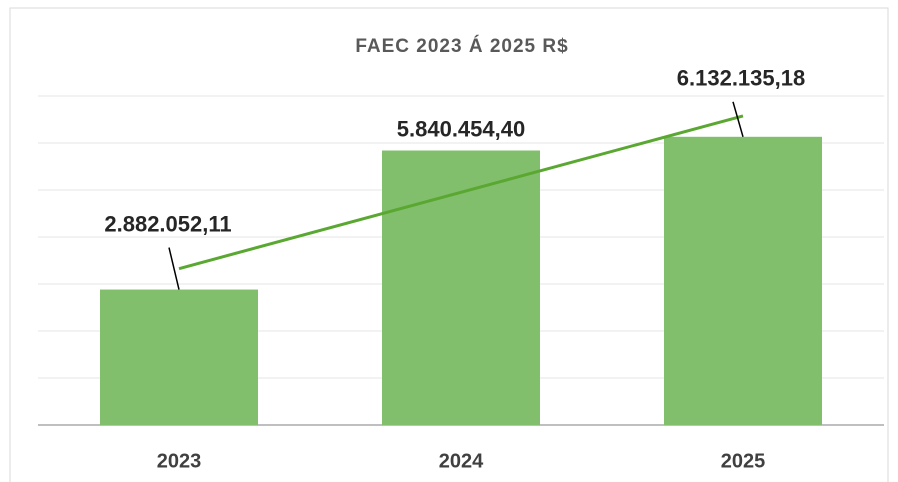 This screenshot has height=482, width=898. I want to click on chart-title: FAEC 2023 Á 2025 R$, so click(461, 46).